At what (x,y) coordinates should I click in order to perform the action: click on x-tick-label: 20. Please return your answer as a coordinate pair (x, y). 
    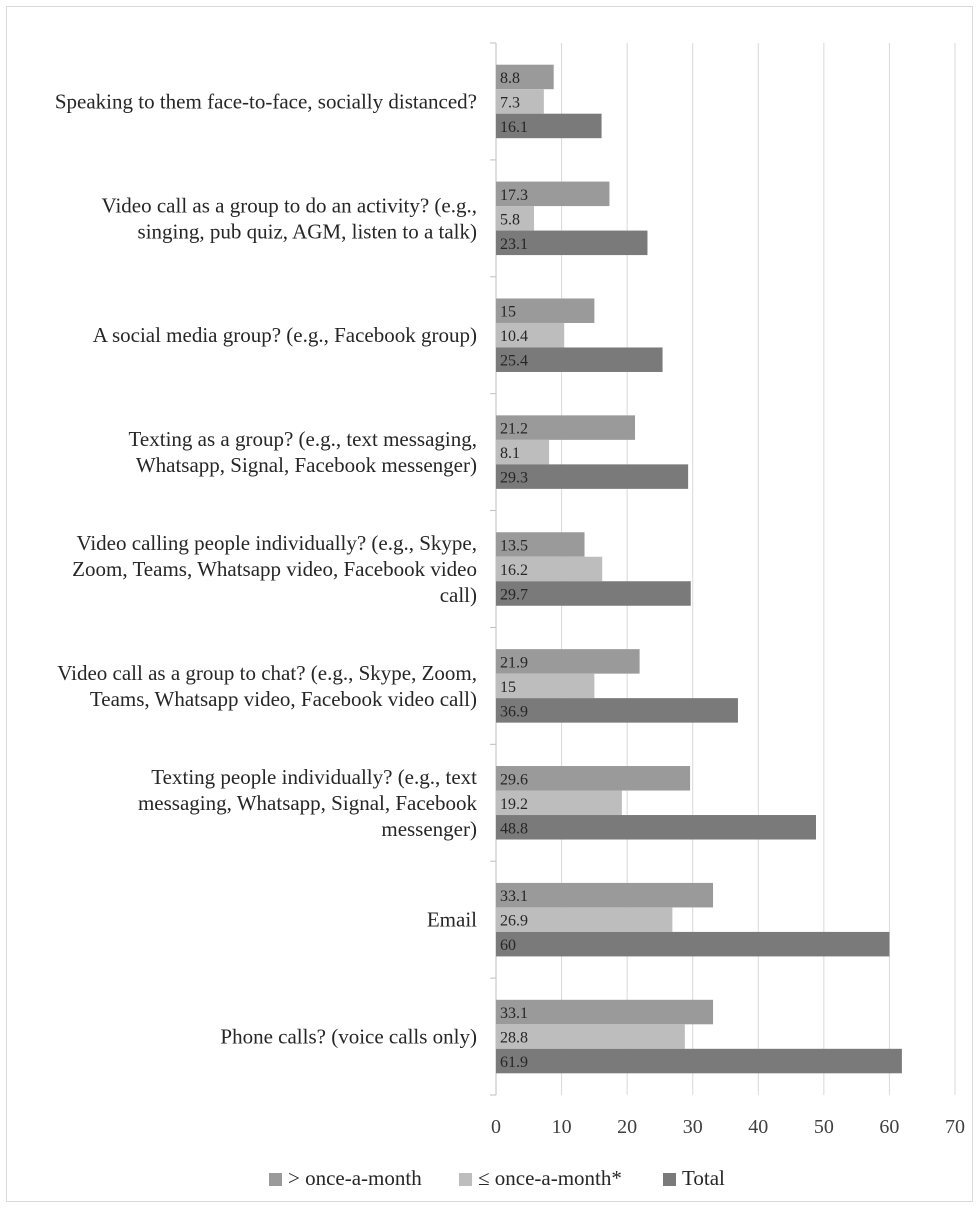
    Looking at the image, I should click on (627, 1127).